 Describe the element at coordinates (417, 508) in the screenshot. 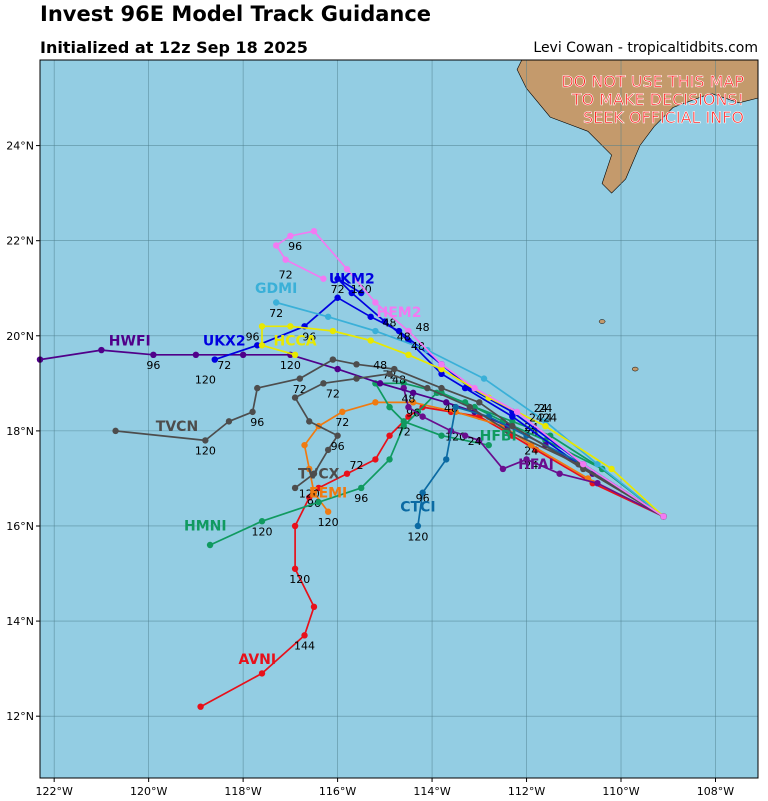

I see `model-label-ctci: CTCI` at that location.